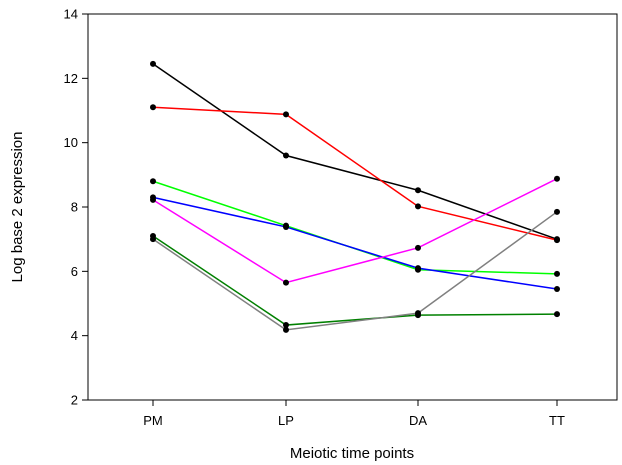  What do you see at coordinates (71, 78) in the screenshot?
I see `y-tick-label: 12` at bounding box center [71, 78].